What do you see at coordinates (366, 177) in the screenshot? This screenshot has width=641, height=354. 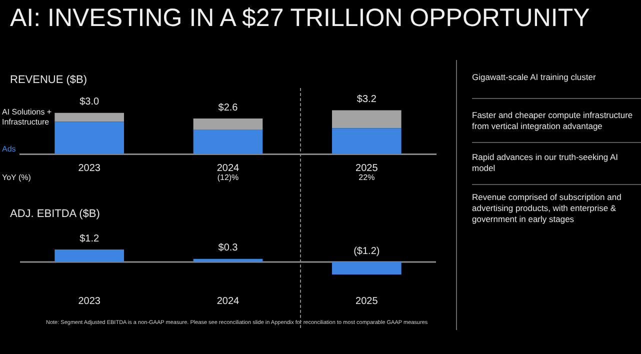 I see `text: 22%` at bounding box center [366, 177].